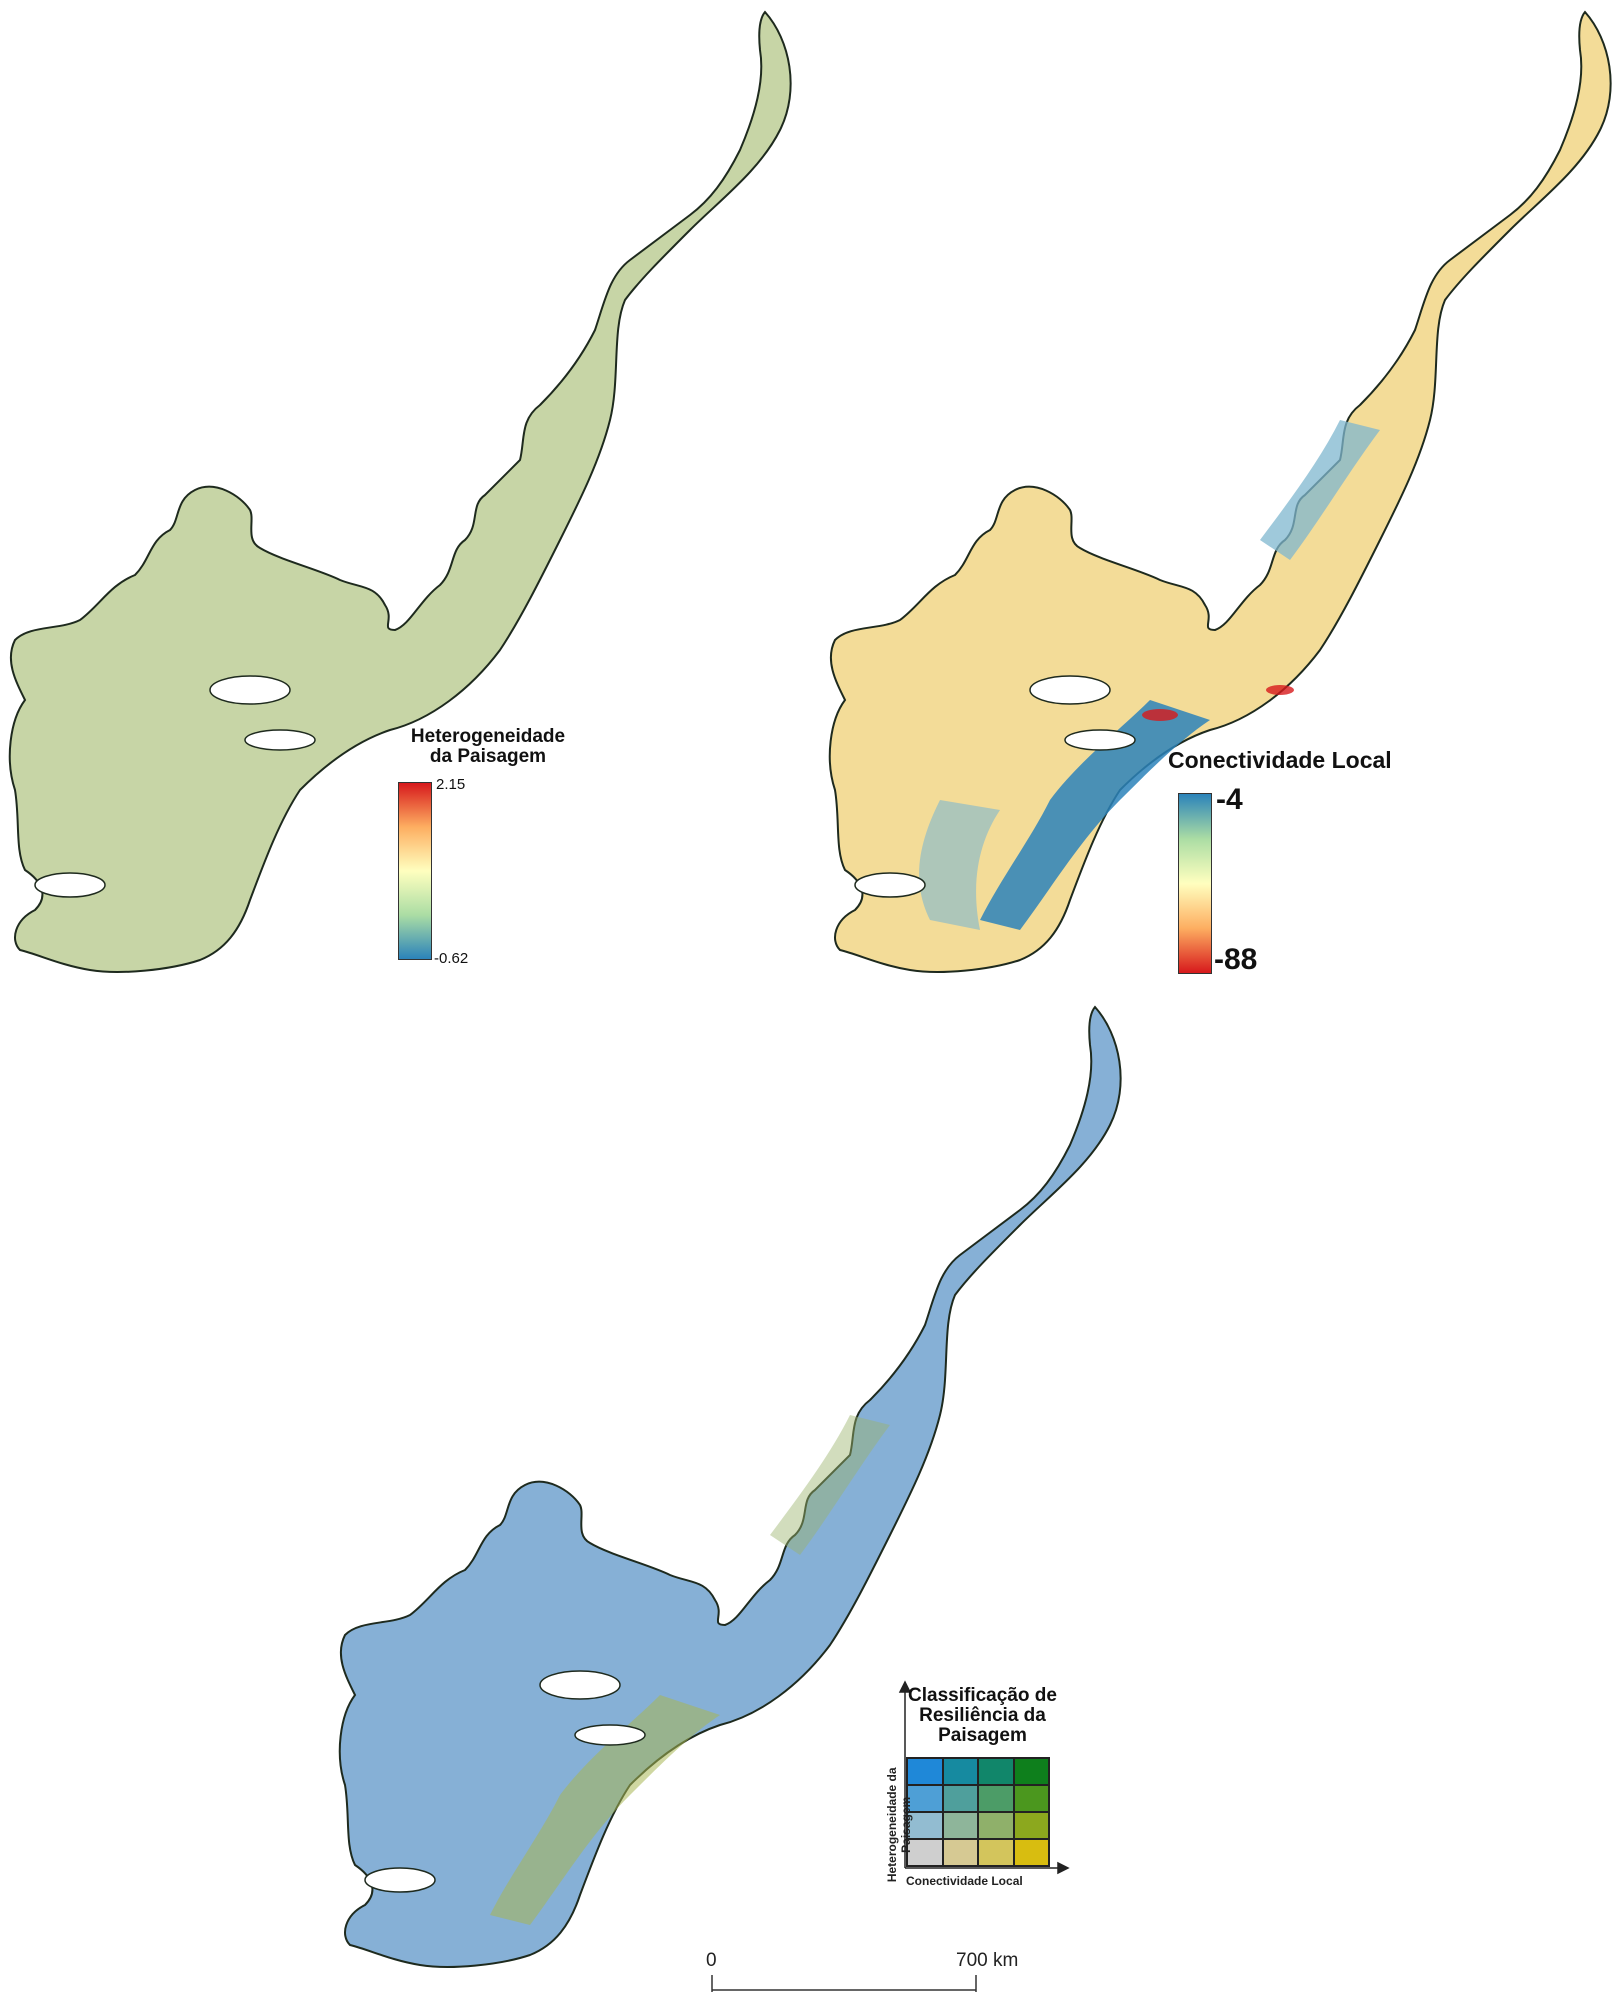 This screenshot has width=1619, height=2000. I want to click on heterogeneity-title-line2: da Paisagem, so click(488, 756).